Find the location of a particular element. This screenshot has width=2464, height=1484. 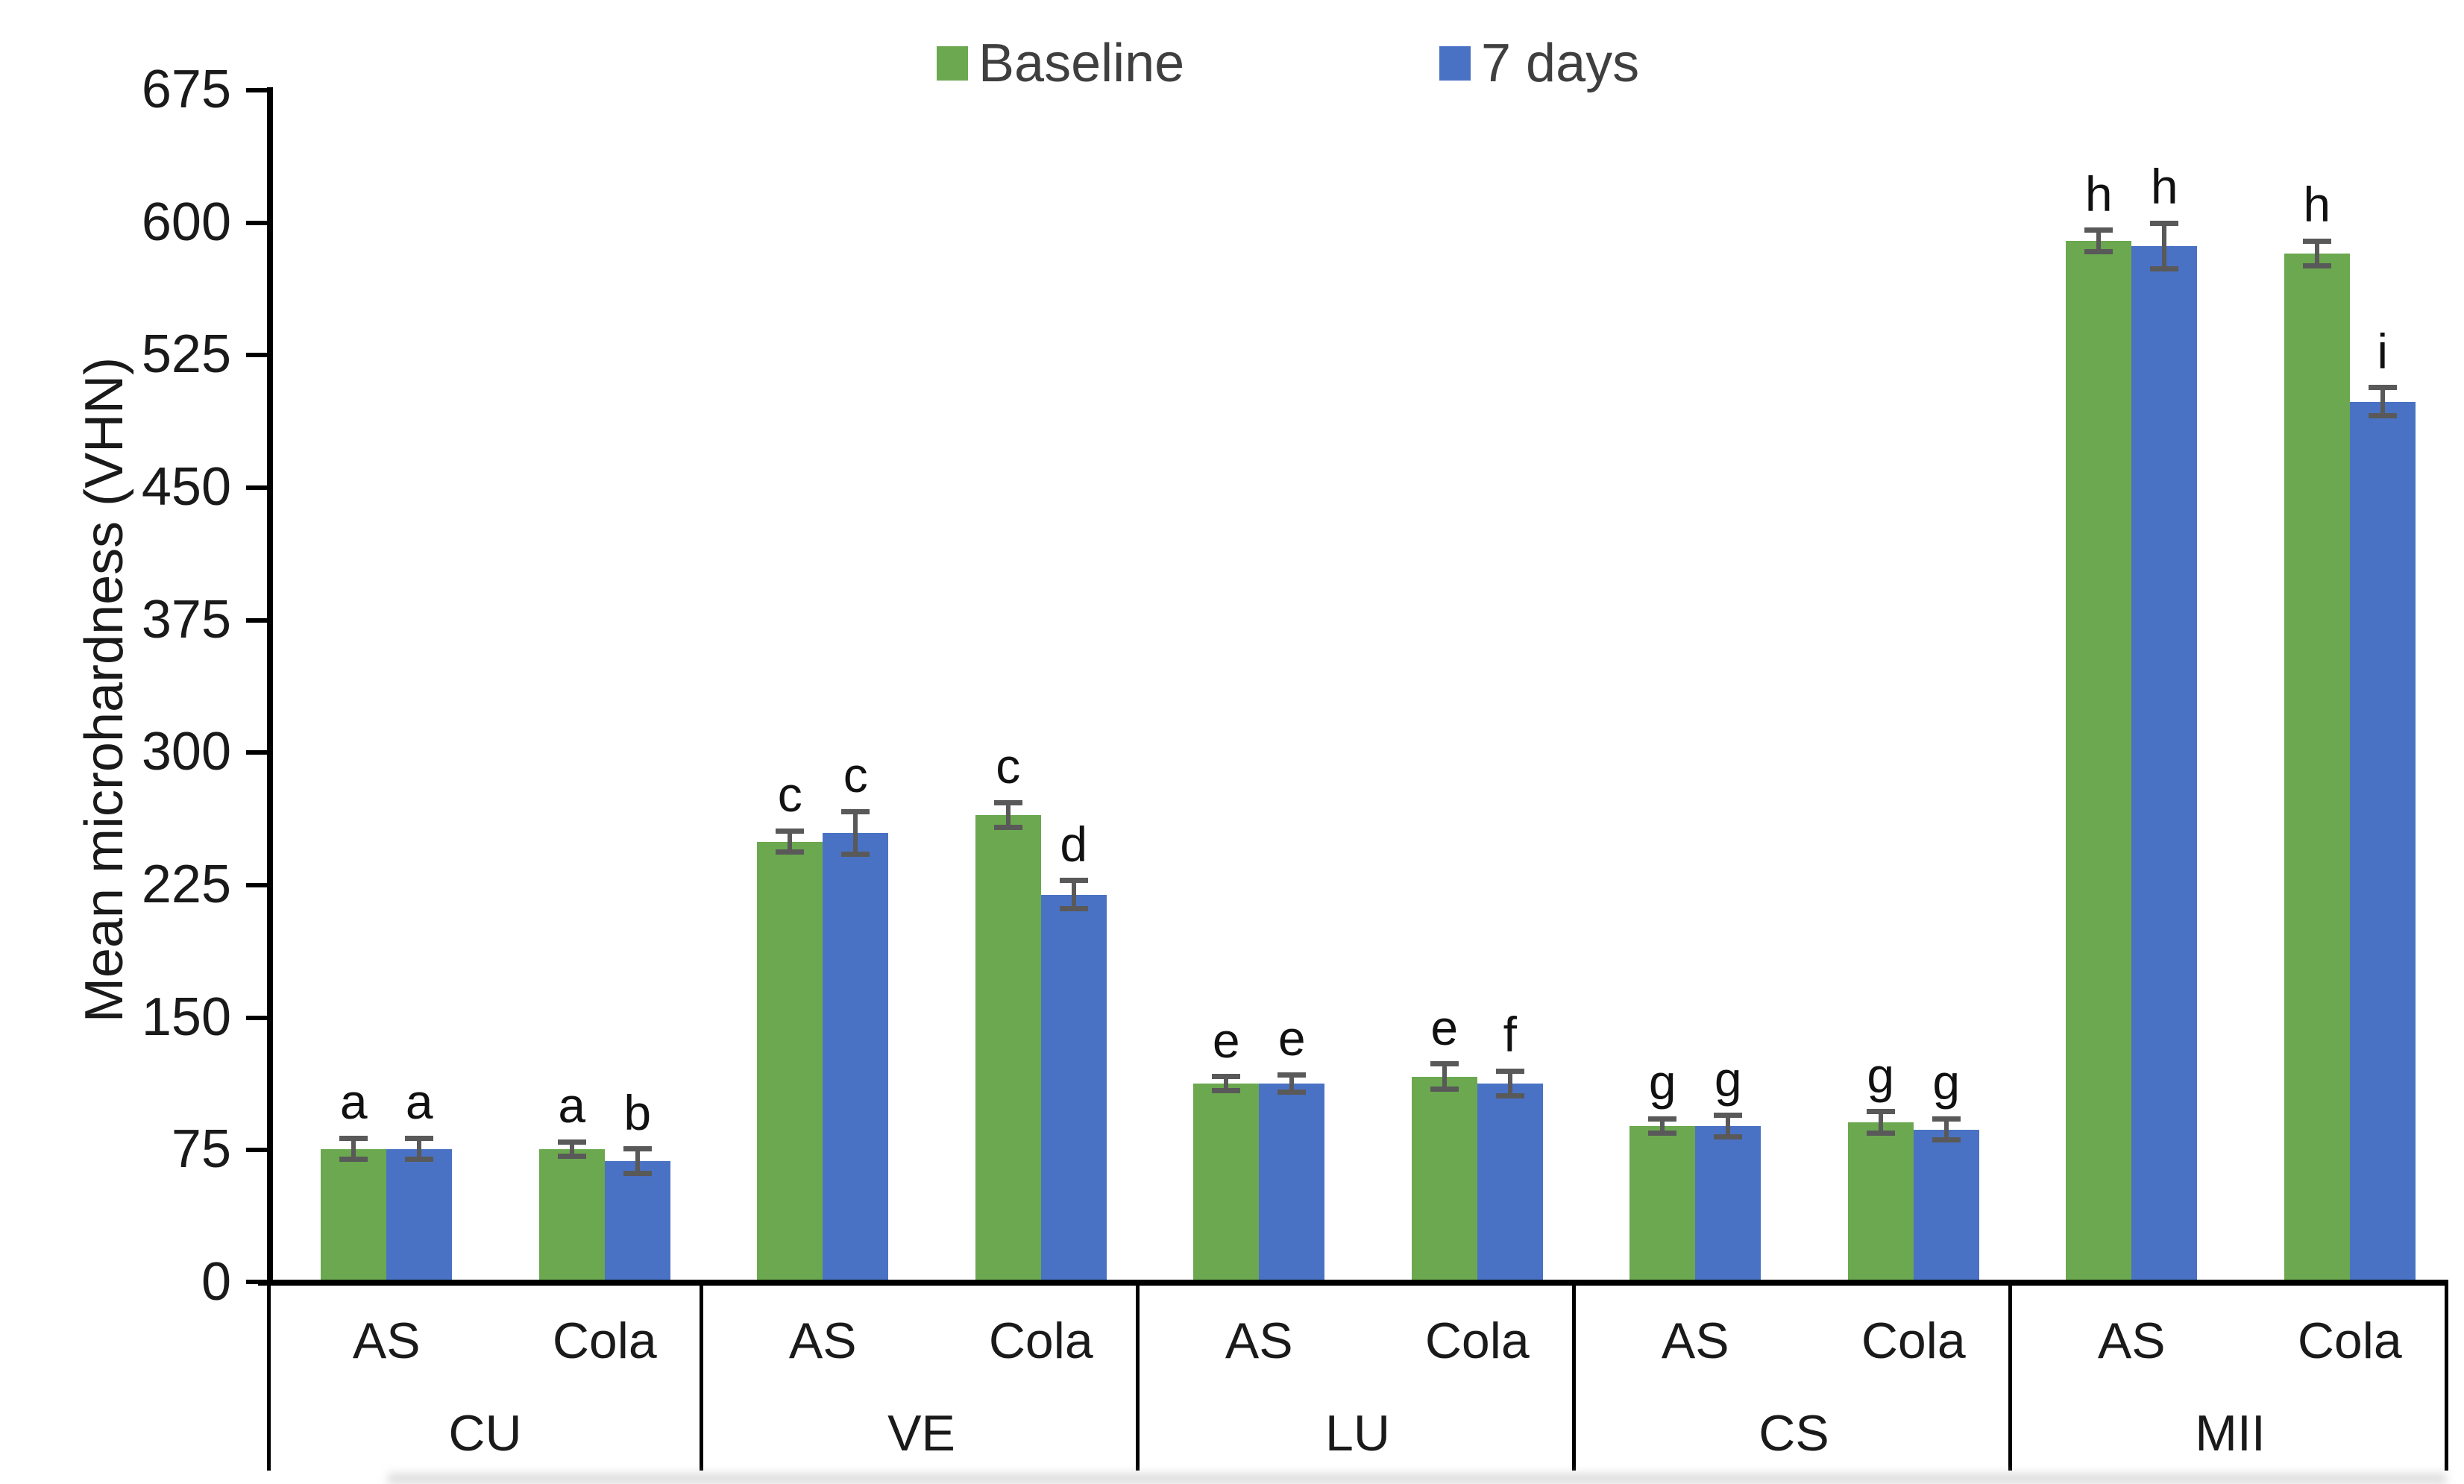

x-group-label: LU is located at coordinates (1357, 1433).